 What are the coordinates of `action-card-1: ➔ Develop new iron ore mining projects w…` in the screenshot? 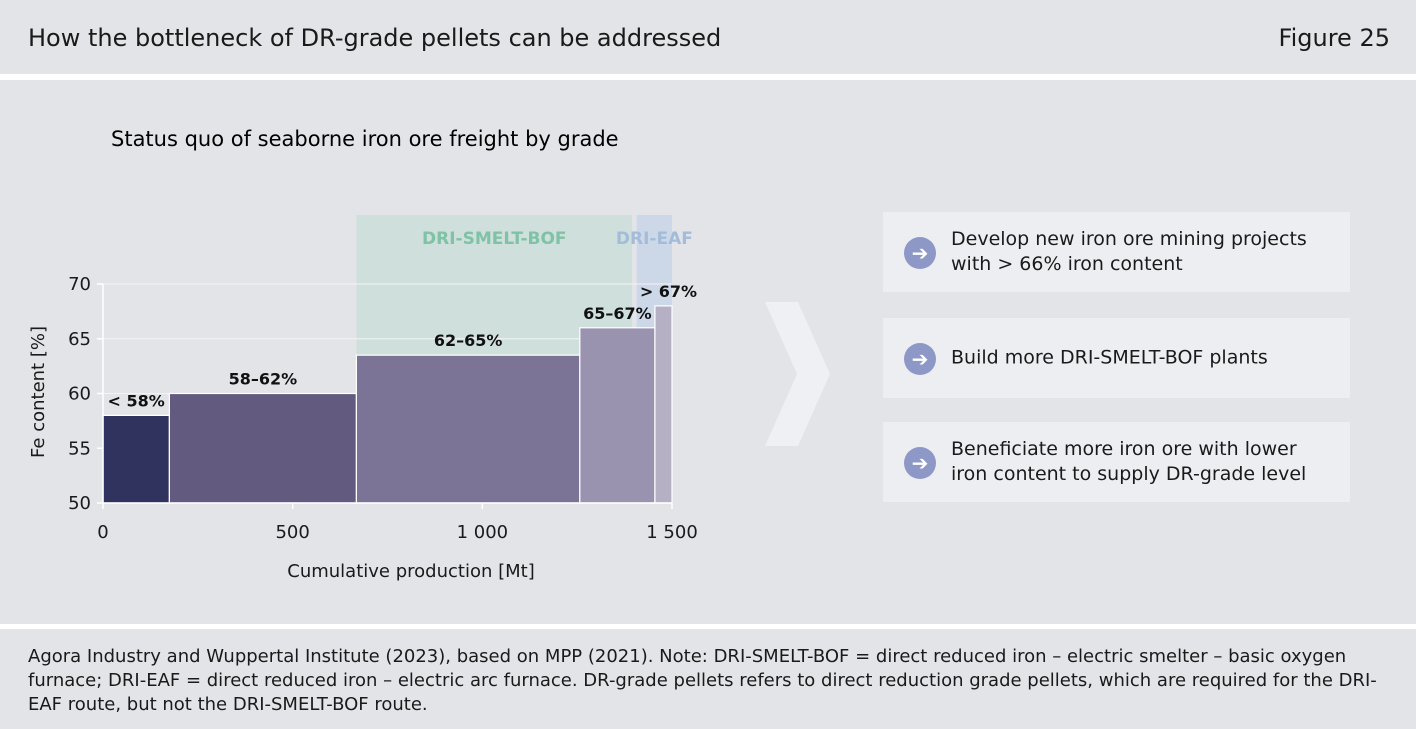 It's located at (1116, 252).